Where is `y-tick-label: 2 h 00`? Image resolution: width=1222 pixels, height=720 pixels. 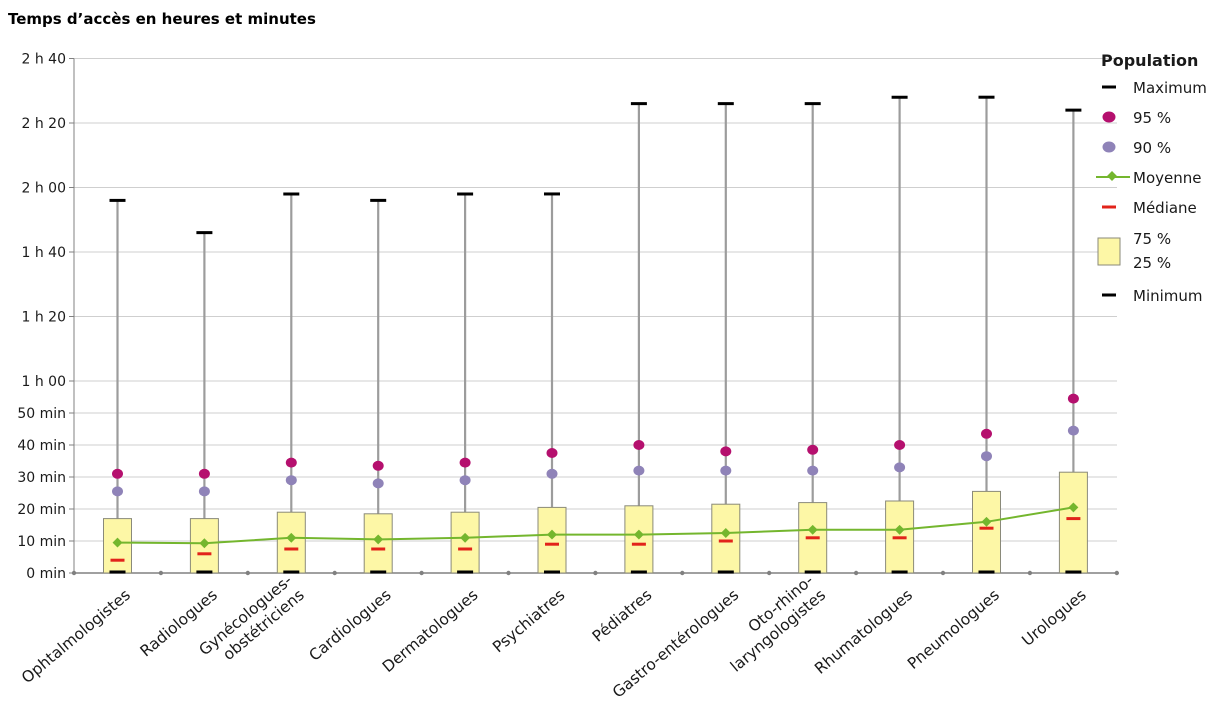 y-tick-label: 2 h 00 is located at coordinates (44, 189).